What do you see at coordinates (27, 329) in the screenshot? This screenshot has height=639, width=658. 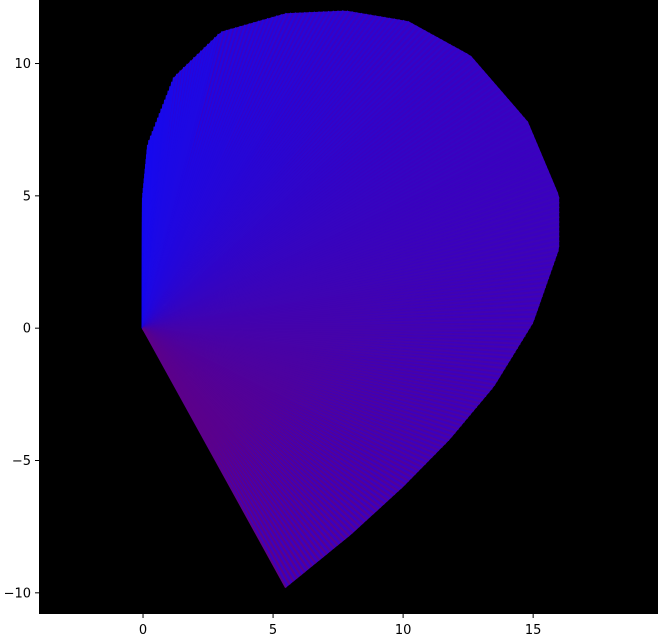 I see `y-tick-label: 0` at bounding box center [27, 329].